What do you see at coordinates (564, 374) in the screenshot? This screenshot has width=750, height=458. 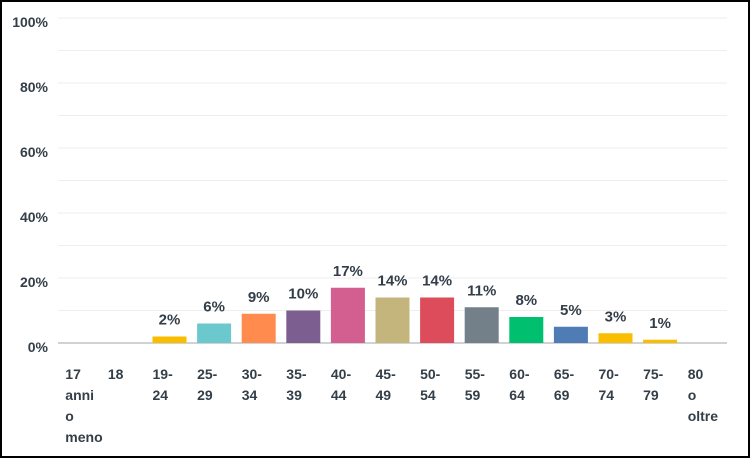 I see `x-tick-label: 65-` at bounding box center [564, 374].